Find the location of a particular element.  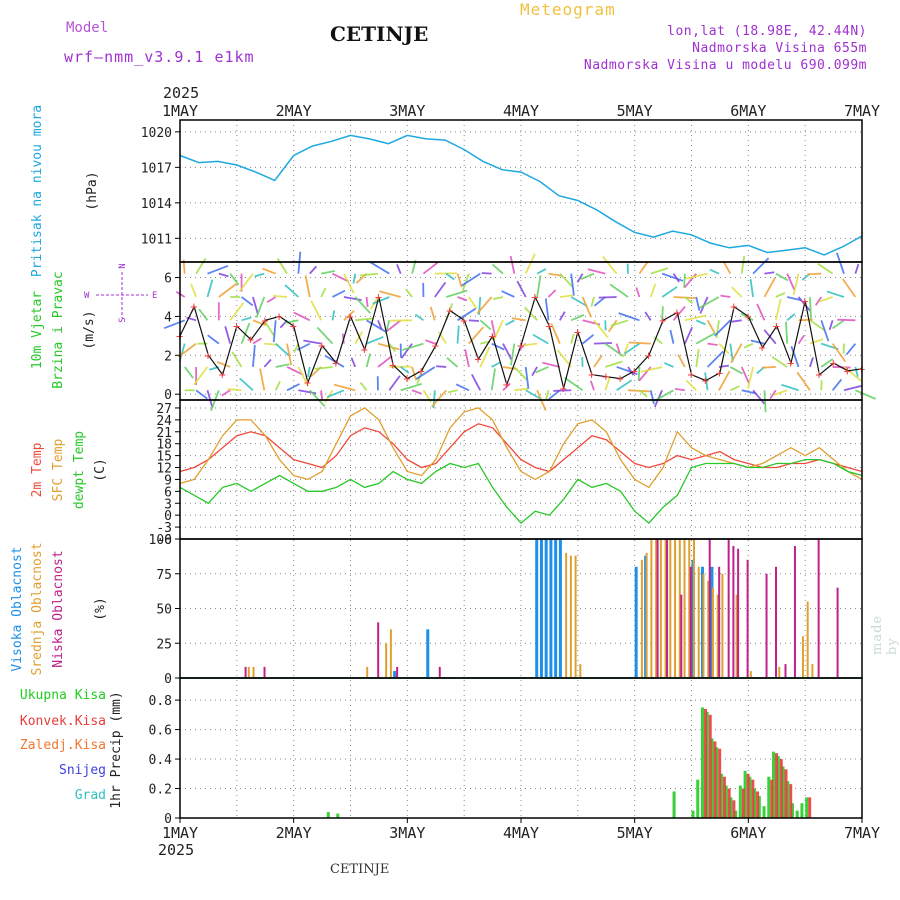

precip-ytick-label: 0 is located at coordinates (168, 819).